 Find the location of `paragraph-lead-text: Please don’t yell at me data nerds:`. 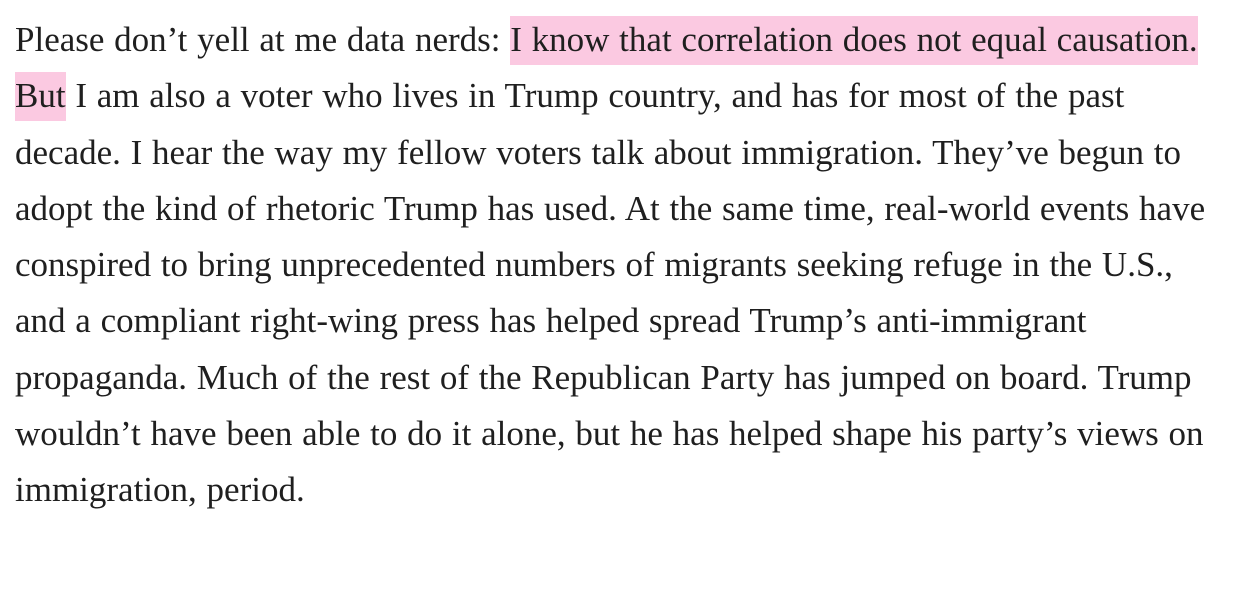

paragraph-lead-text: Please don’t yell at me data nerds: is located at coordinates (263, 39).